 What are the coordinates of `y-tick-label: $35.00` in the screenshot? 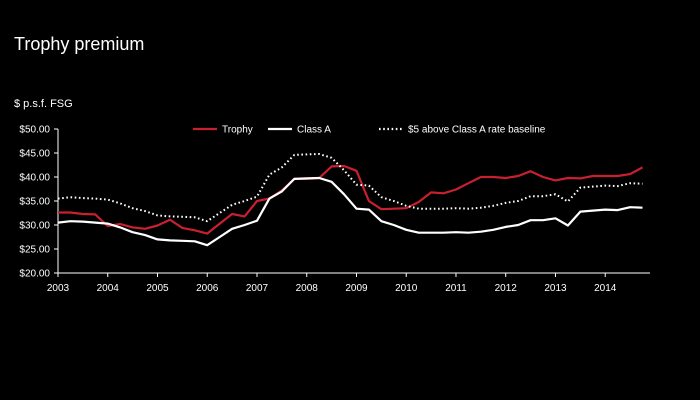 It's located at (34, 202).